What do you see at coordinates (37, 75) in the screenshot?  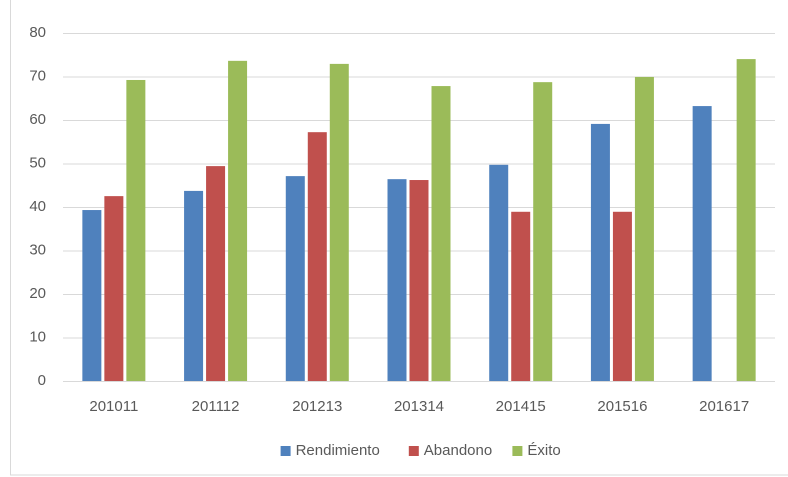 I see `y-tick-label: 70` at bounding box center [37, 75].